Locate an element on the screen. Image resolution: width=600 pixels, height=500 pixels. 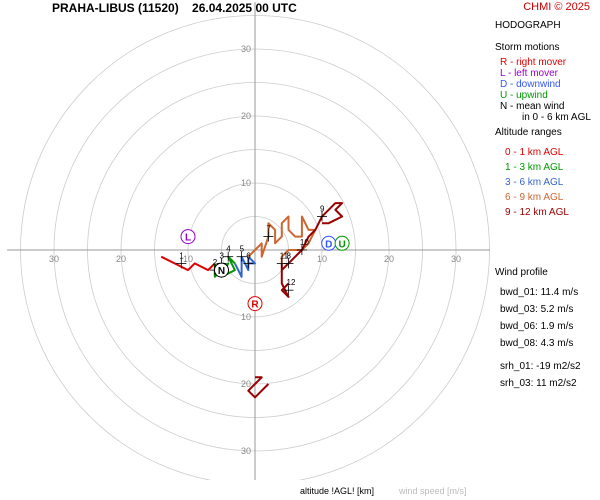
credit-label: CHMI © 2025 is located at coordinates (556, 7).